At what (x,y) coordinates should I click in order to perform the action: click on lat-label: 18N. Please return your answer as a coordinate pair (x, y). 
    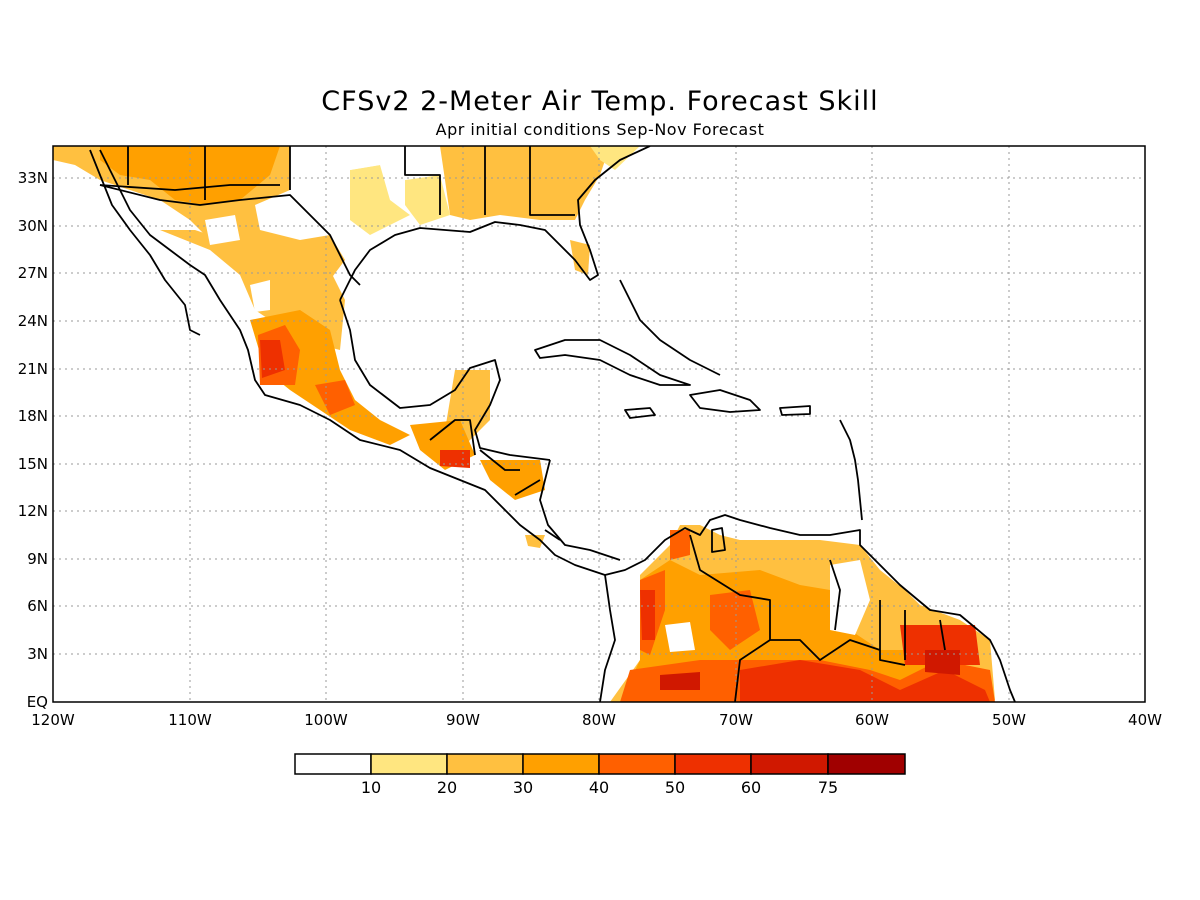
    Looking at the image, I should click on (33, 416).